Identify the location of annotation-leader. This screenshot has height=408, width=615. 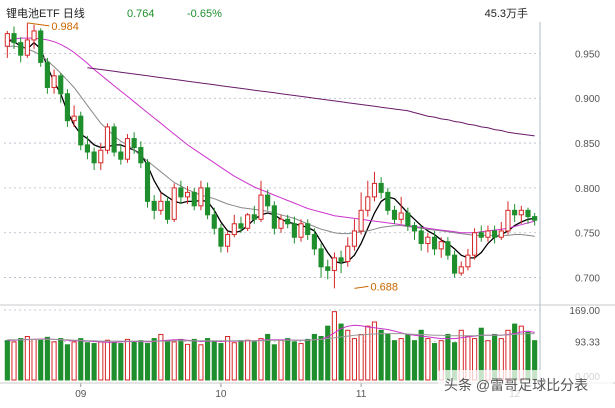
(38, 24).